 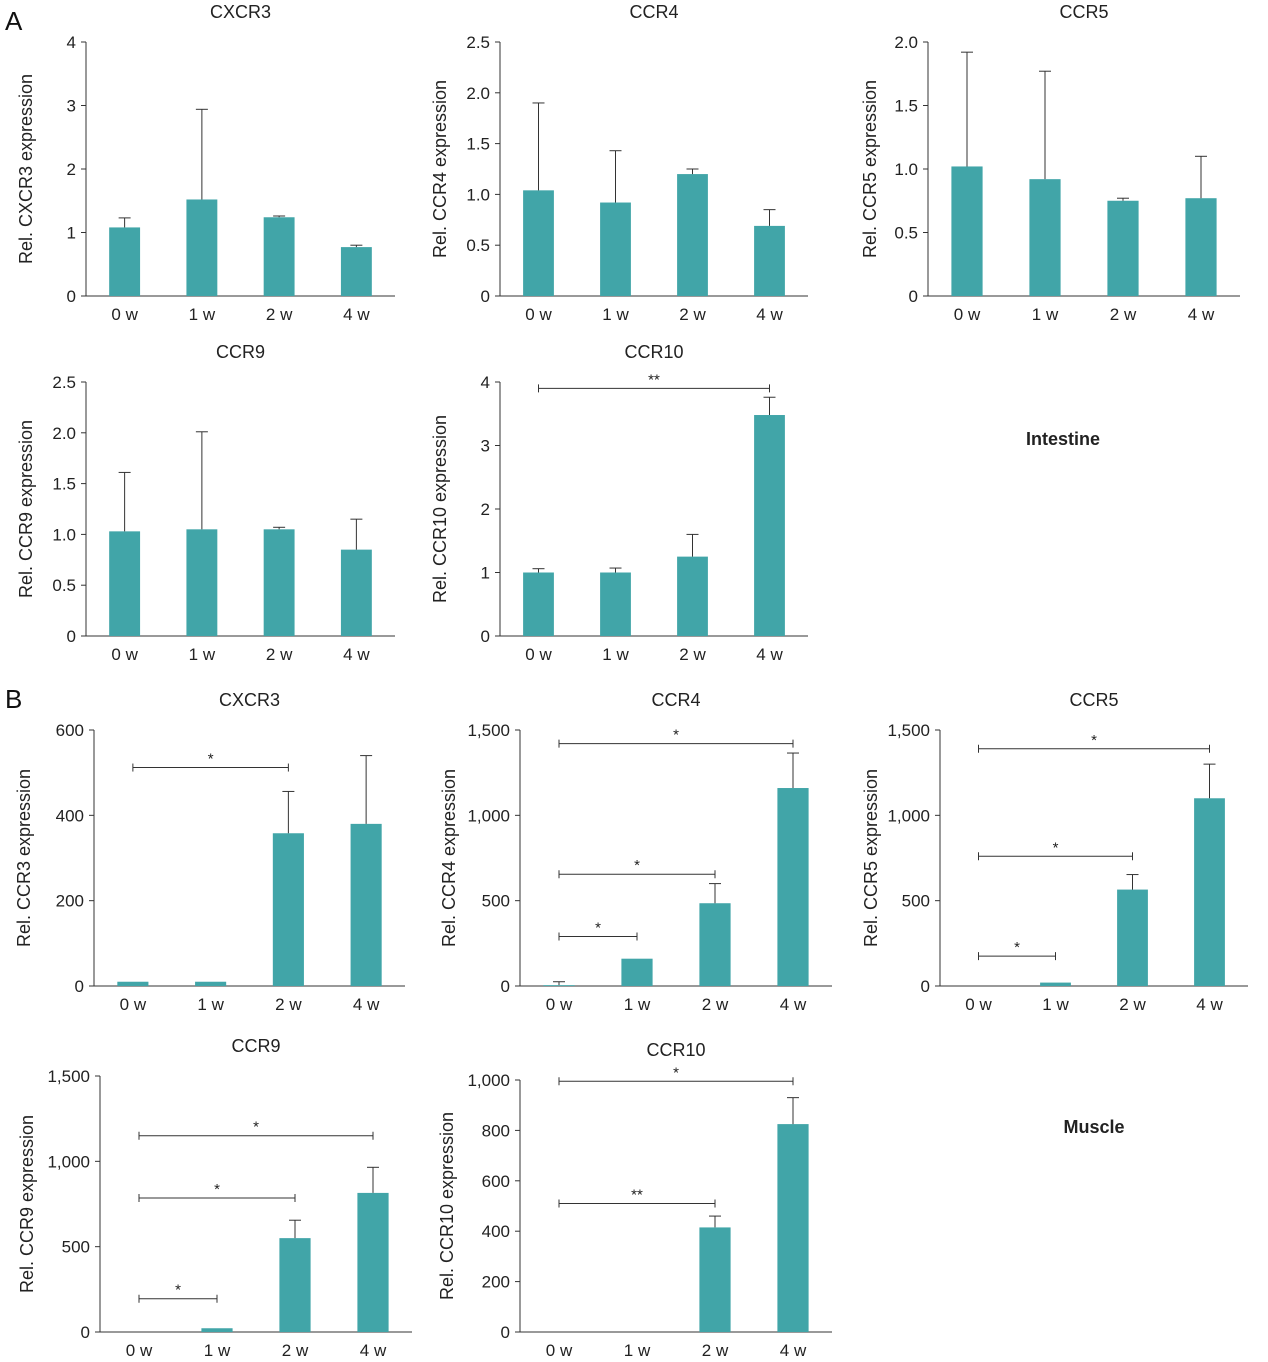 I want to click on y-tick-label: 1,000, so click(x=488, y=1080).